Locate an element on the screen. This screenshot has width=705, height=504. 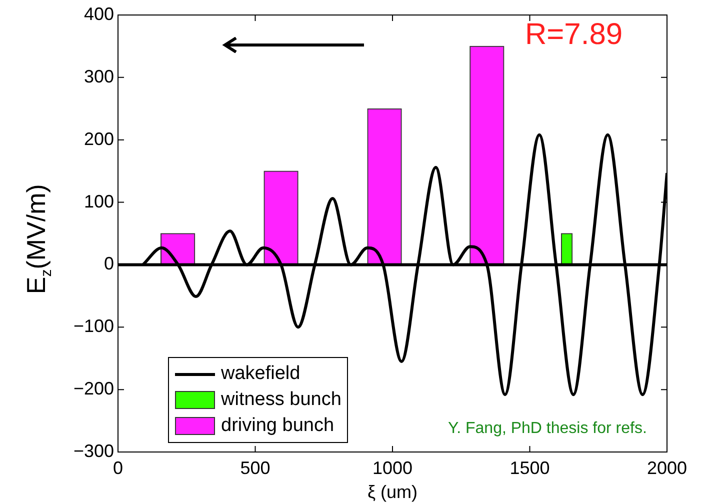
x-tick-label: 2000 is located at coordinates (667, 468).